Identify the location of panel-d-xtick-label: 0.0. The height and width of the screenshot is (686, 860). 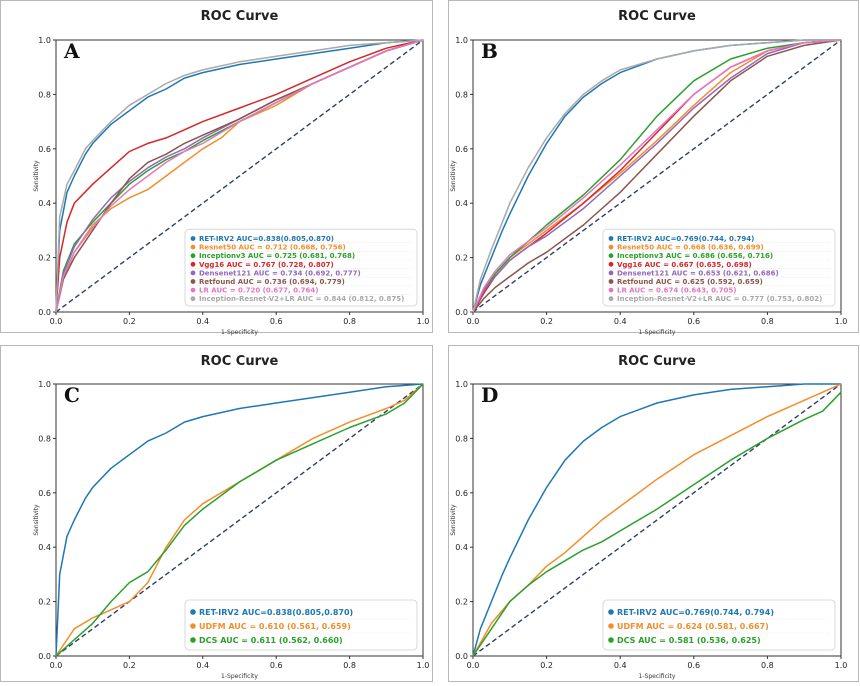
(473, 665).